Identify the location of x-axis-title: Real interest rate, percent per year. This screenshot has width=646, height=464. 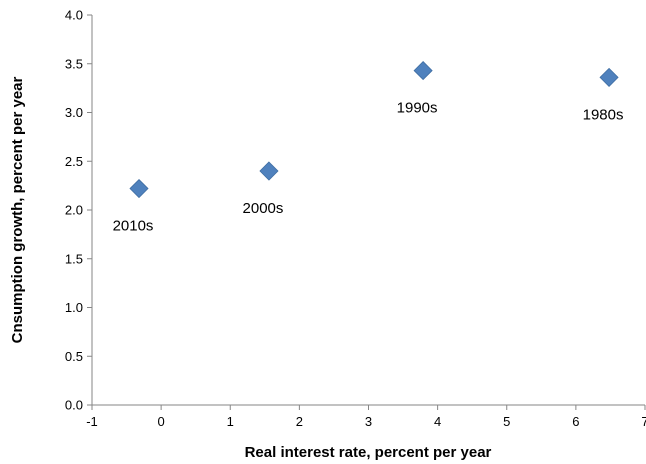
(368, 452).